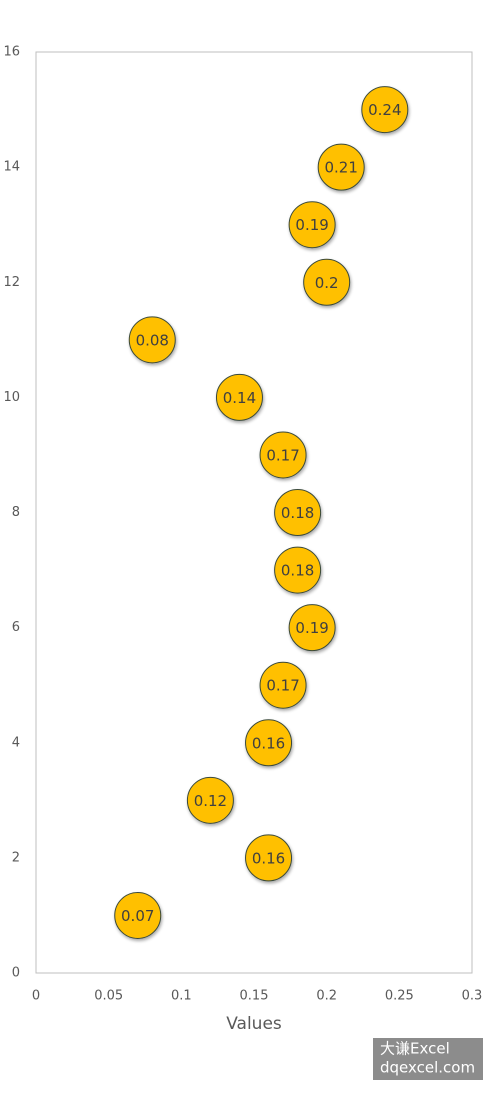  Describe the element at coordinates (36, 996) in the screenshot. I see `x-tick-label: 0` at that location.